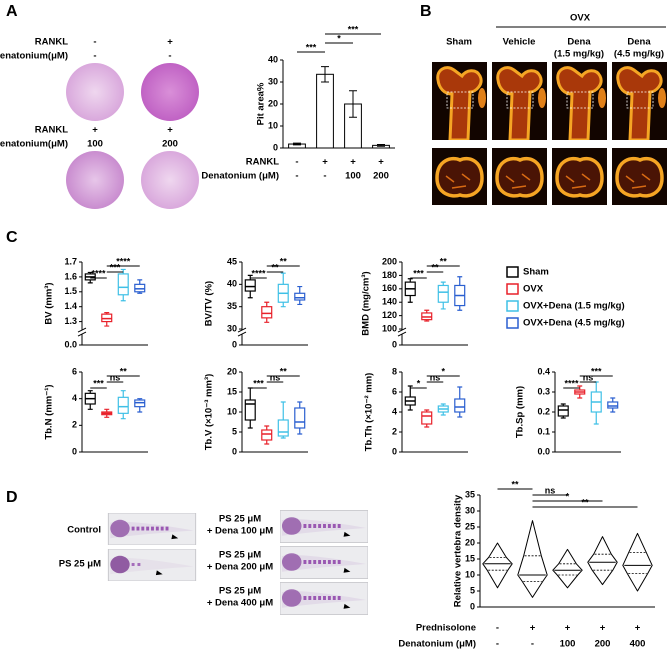  Describe the element at coordinates (543, 391) in the screenshot. I see `y-tick-label: 0.3` at that location.